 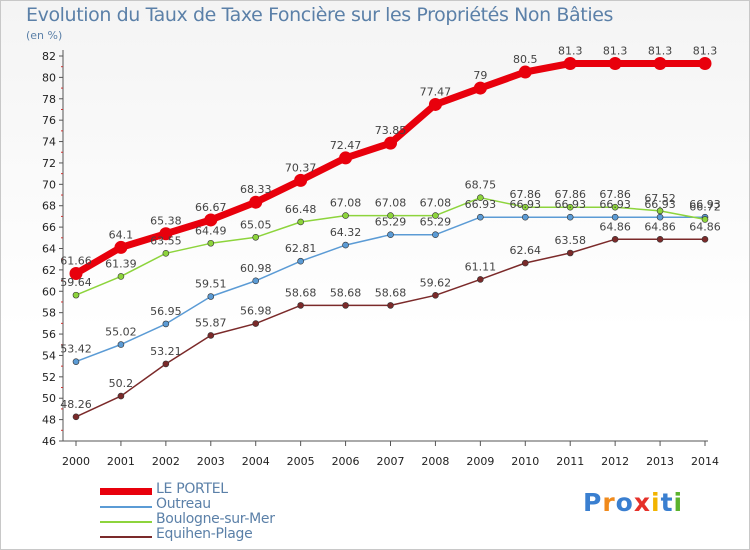 I want to click on y-tick-label: 74, so click(x=49, y=142).